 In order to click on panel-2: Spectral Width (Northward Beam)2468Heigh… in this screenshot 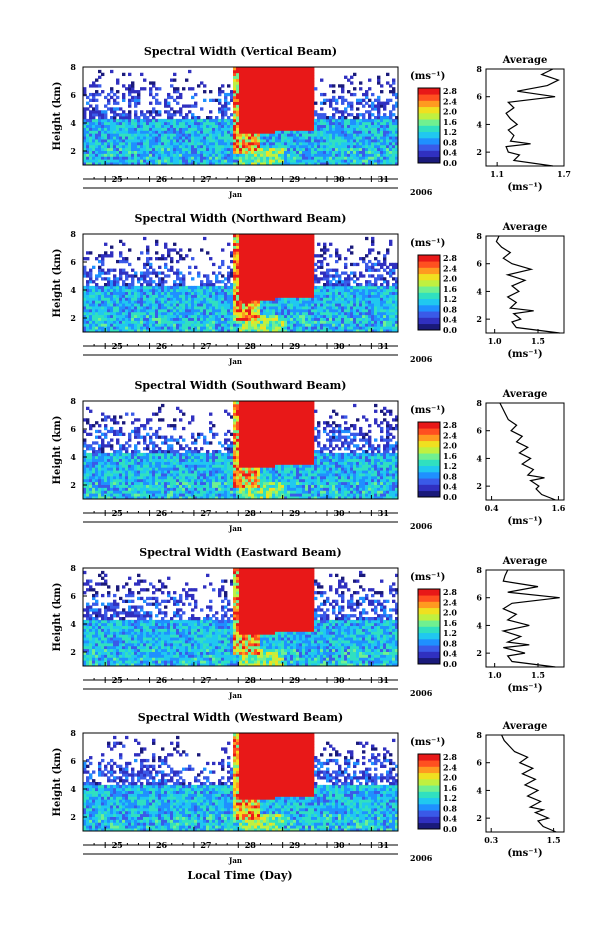, I will do `click(308, 289)`.